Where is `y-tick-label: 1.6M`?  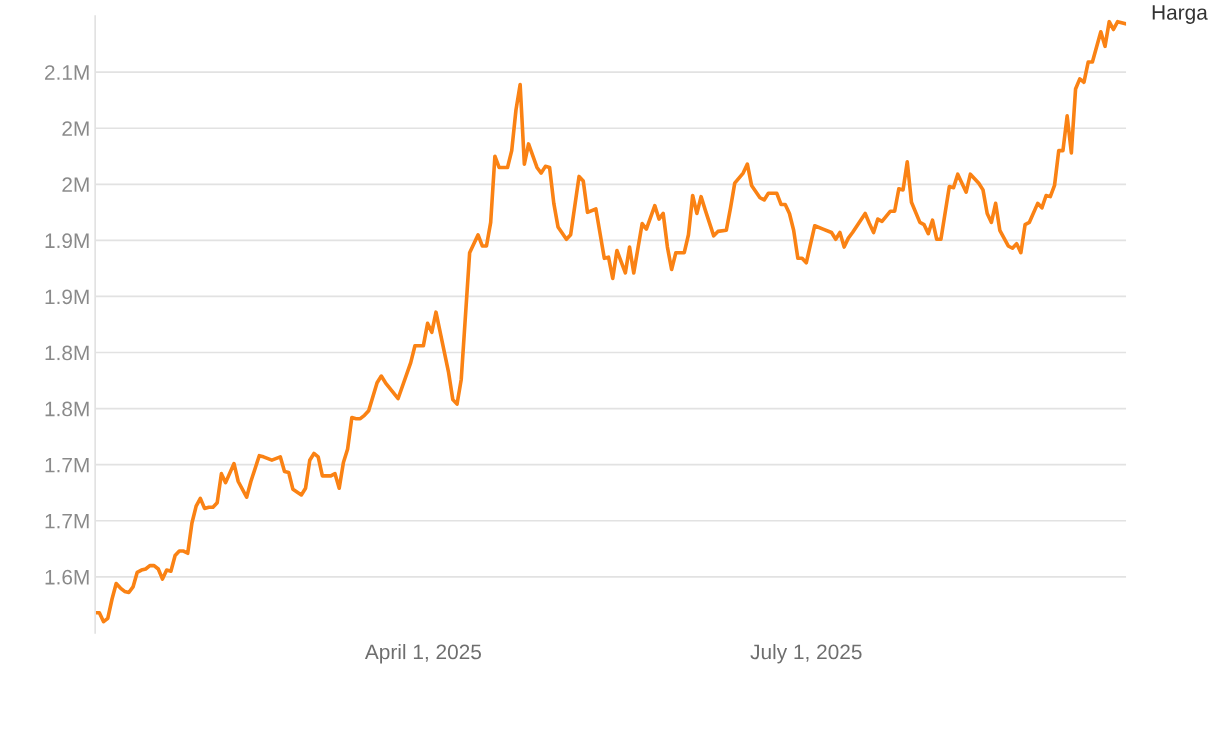
y-tick-label: 1.6M is located at coordinates (67, 577).